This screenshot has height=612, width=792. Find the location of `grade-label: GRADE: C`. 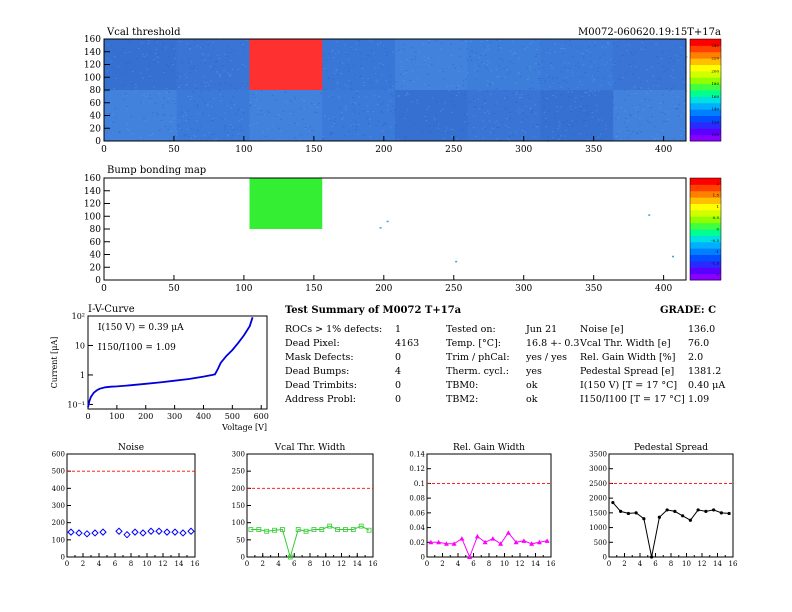

grade-label: GRADE: C is located at coordinates (688, 310).